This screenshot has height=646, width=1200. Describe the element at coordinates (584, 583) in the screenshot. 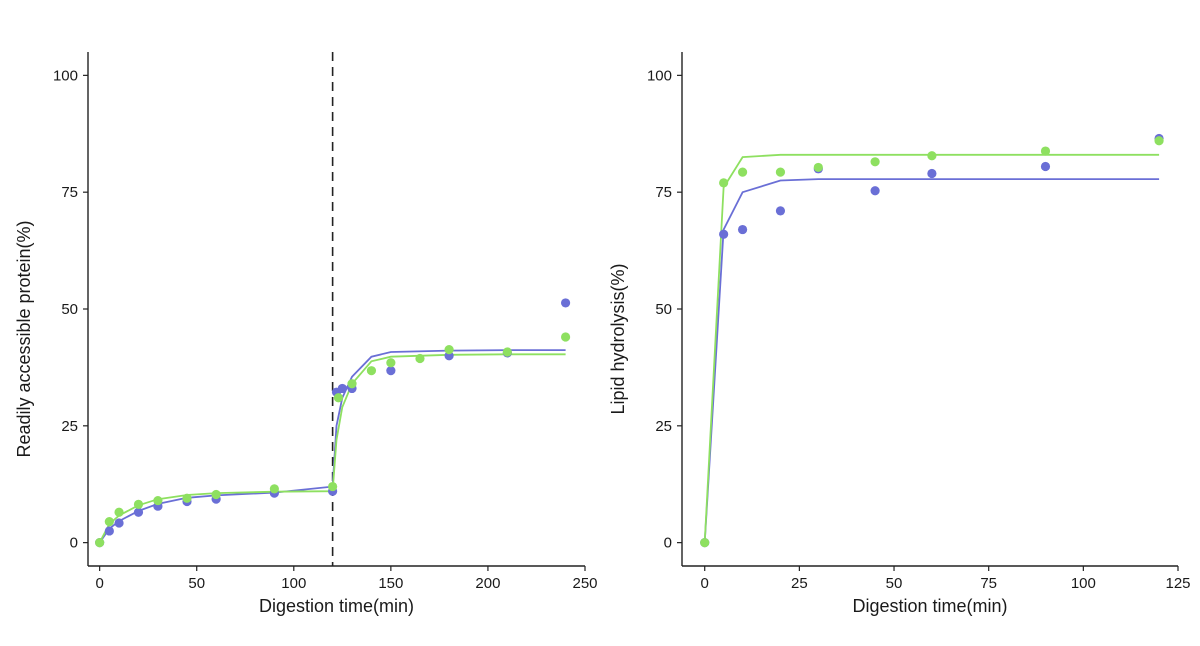

I see `x-tick-label: 250` at that location.